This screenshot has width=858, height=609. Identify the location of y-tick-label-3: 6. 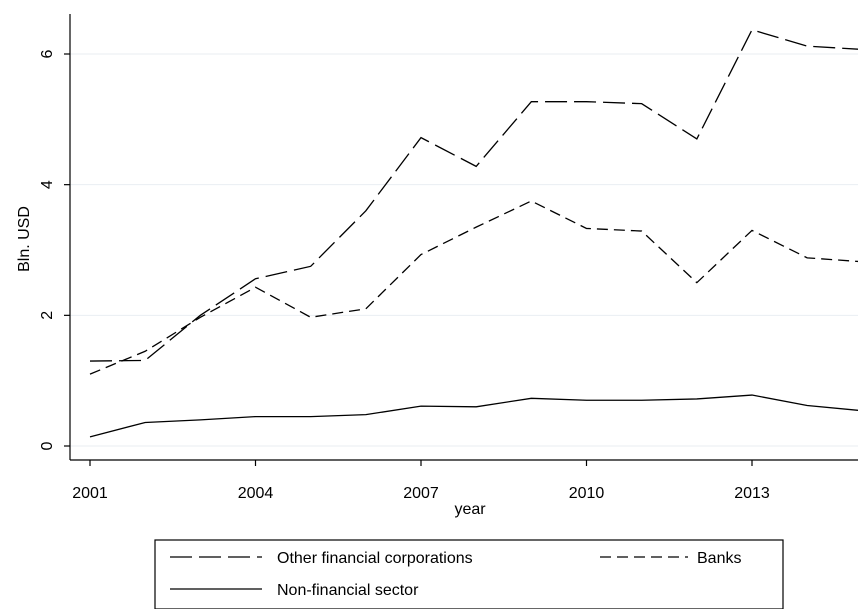
(47, 53).